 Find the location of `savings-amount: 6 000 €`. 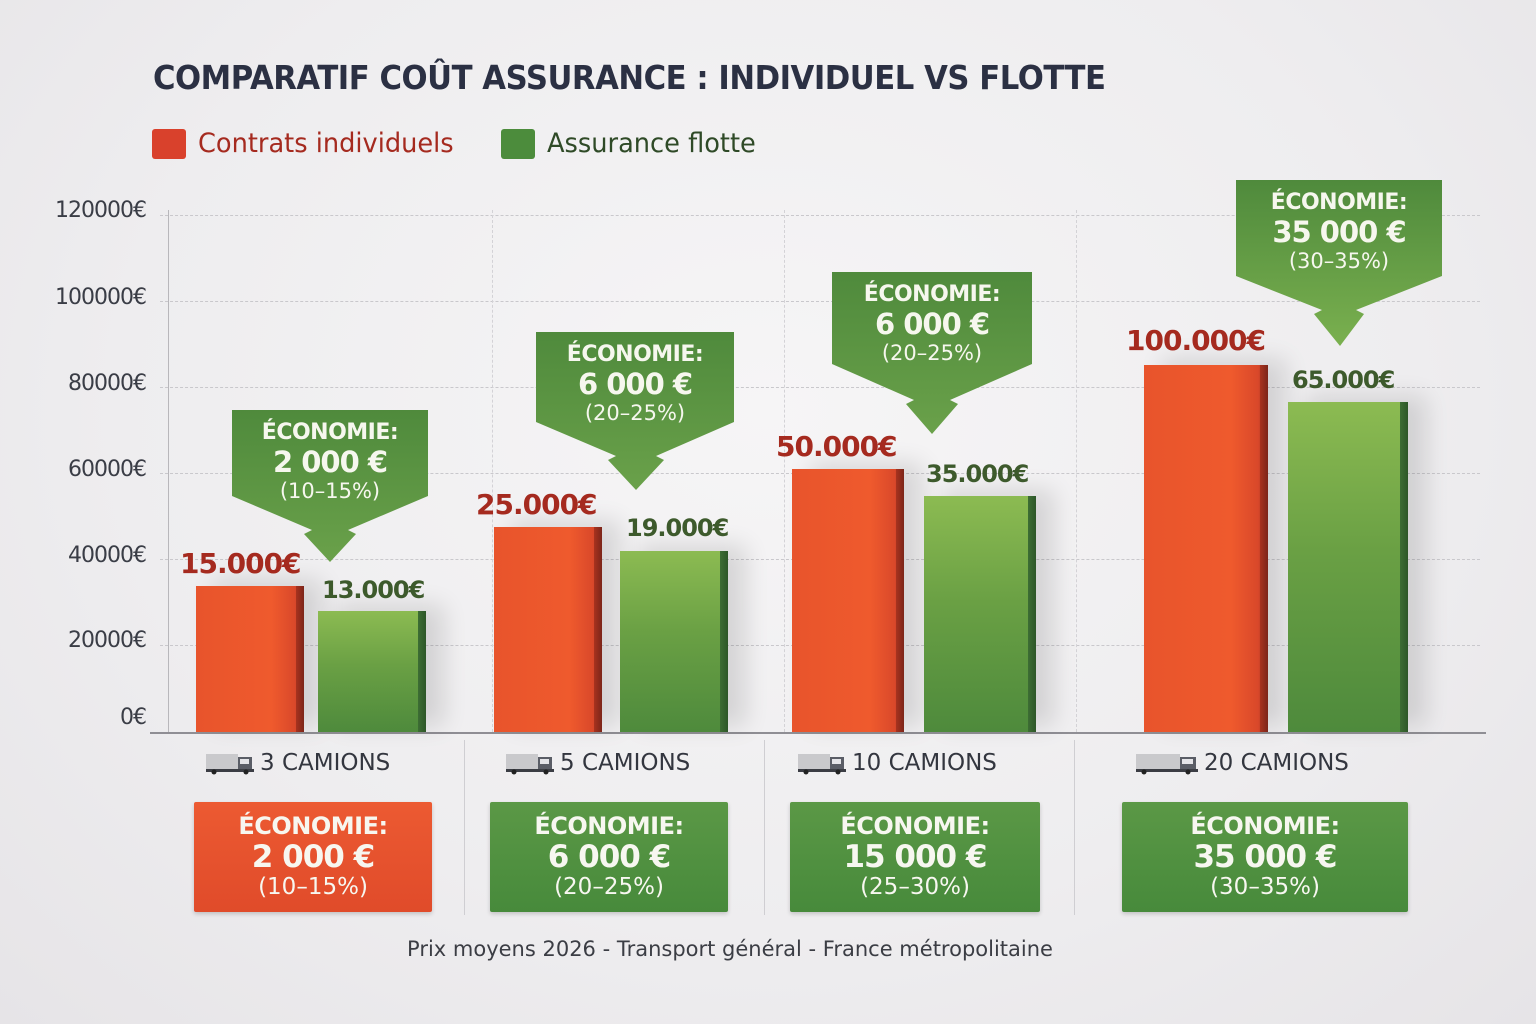

savings-amount: 6 000 € is located at coordinates (609, 857).